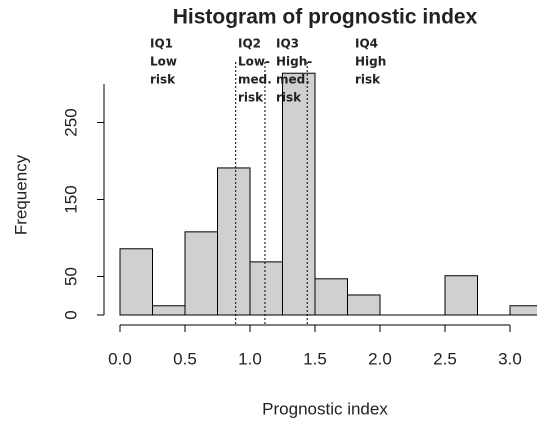 This screenshot has width=537, height=423. I want to click on x-tick-label: 3.0, so click(510, 358).